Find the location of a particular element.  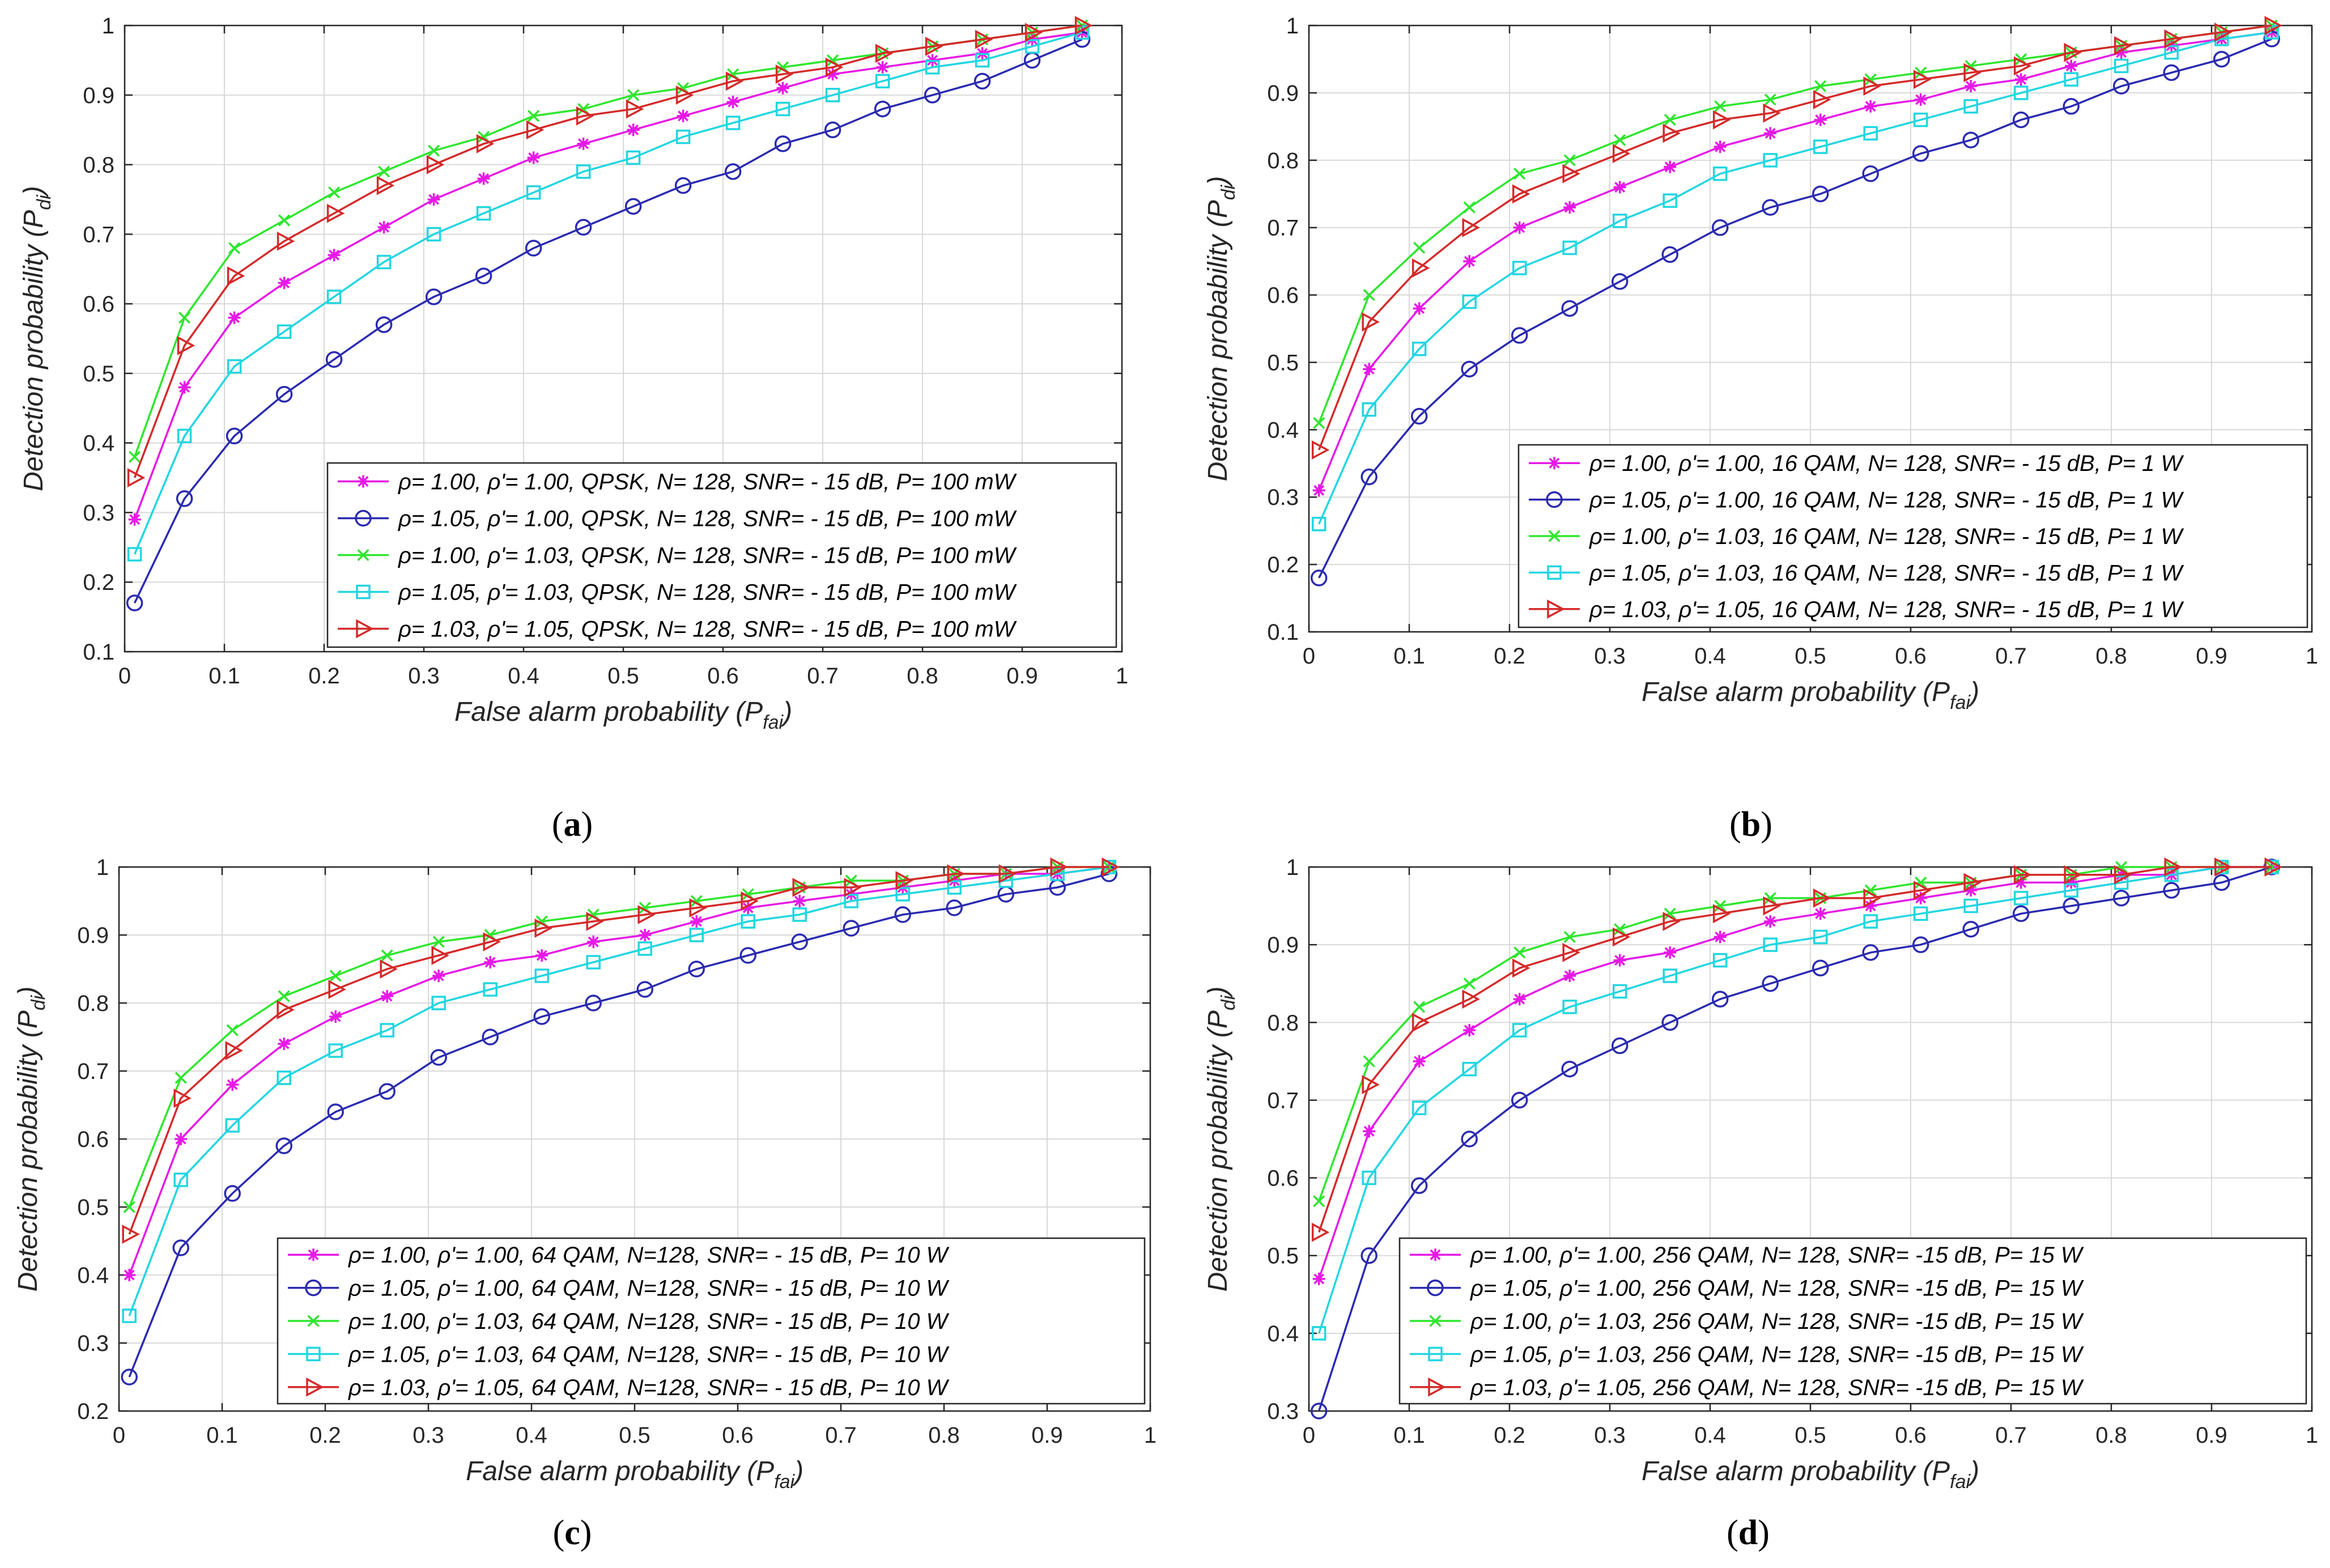

y-tick-label: 0.7 is located at coordinates (93, 1071).